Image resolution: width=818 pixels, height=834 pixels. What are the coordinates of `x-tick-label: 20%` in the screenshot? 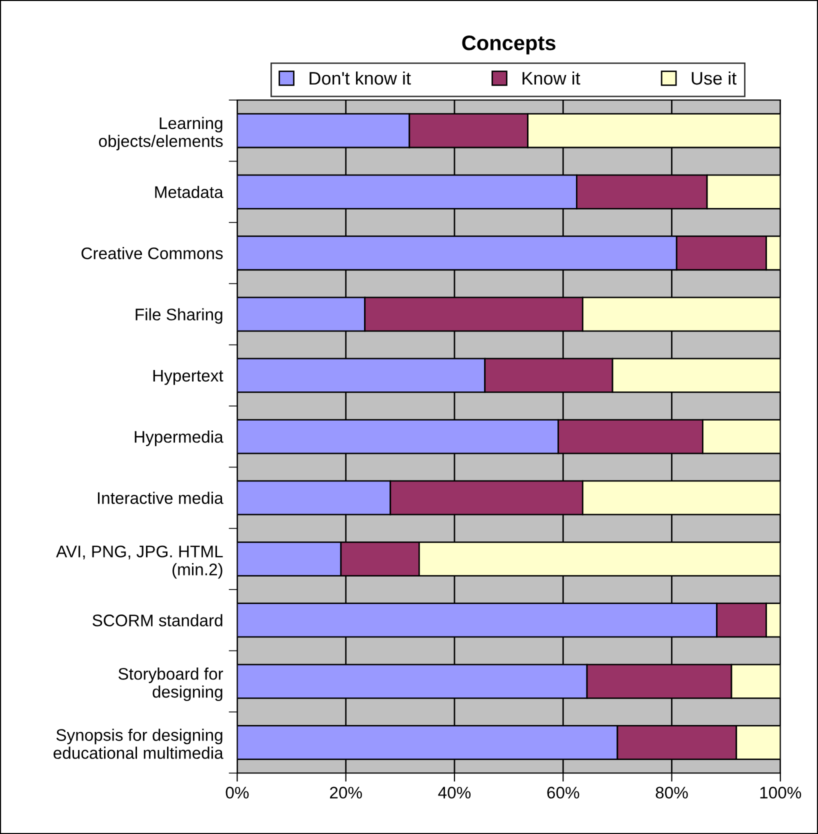 It's located at (346, 792).